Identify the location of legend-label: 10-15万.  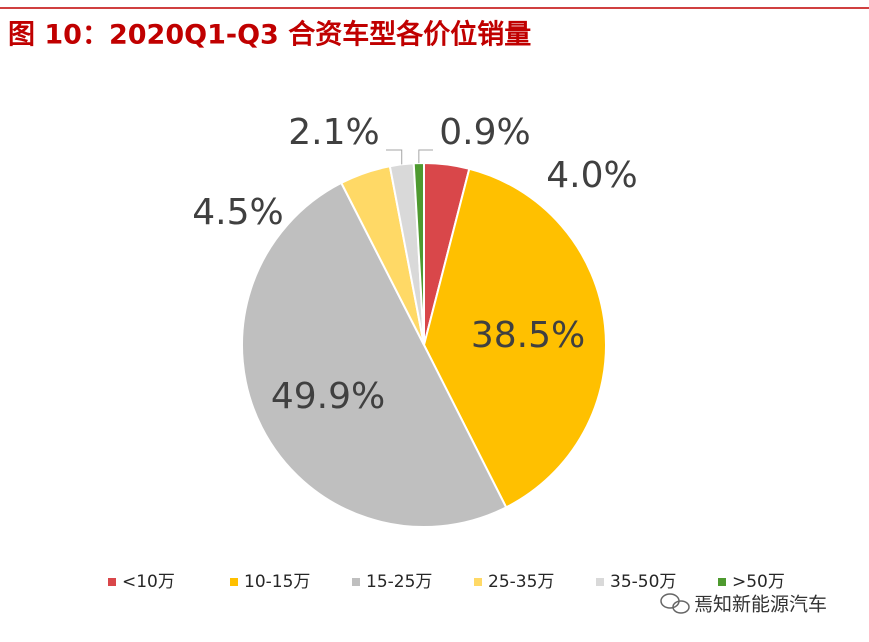
(277, 582).